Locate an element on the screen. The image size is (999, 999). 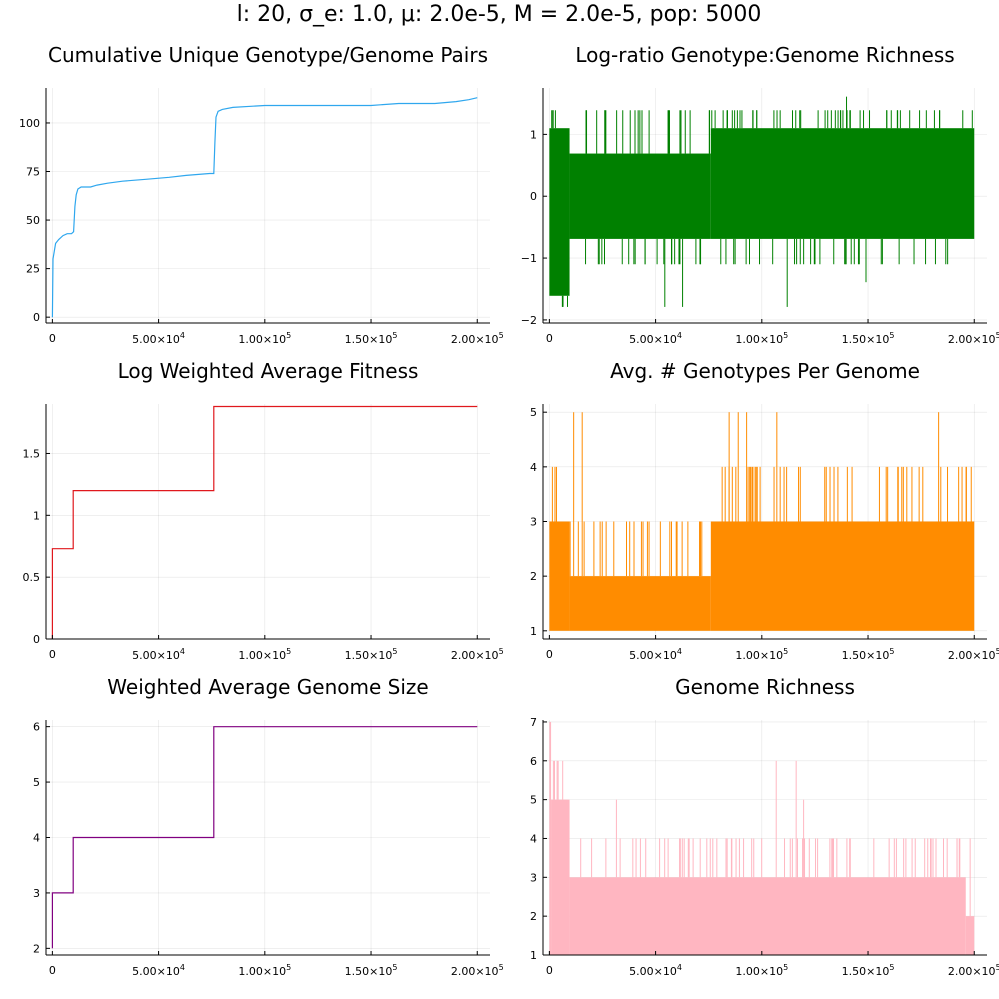
y-tick-label: 100 is located at coordinates (29, 123).